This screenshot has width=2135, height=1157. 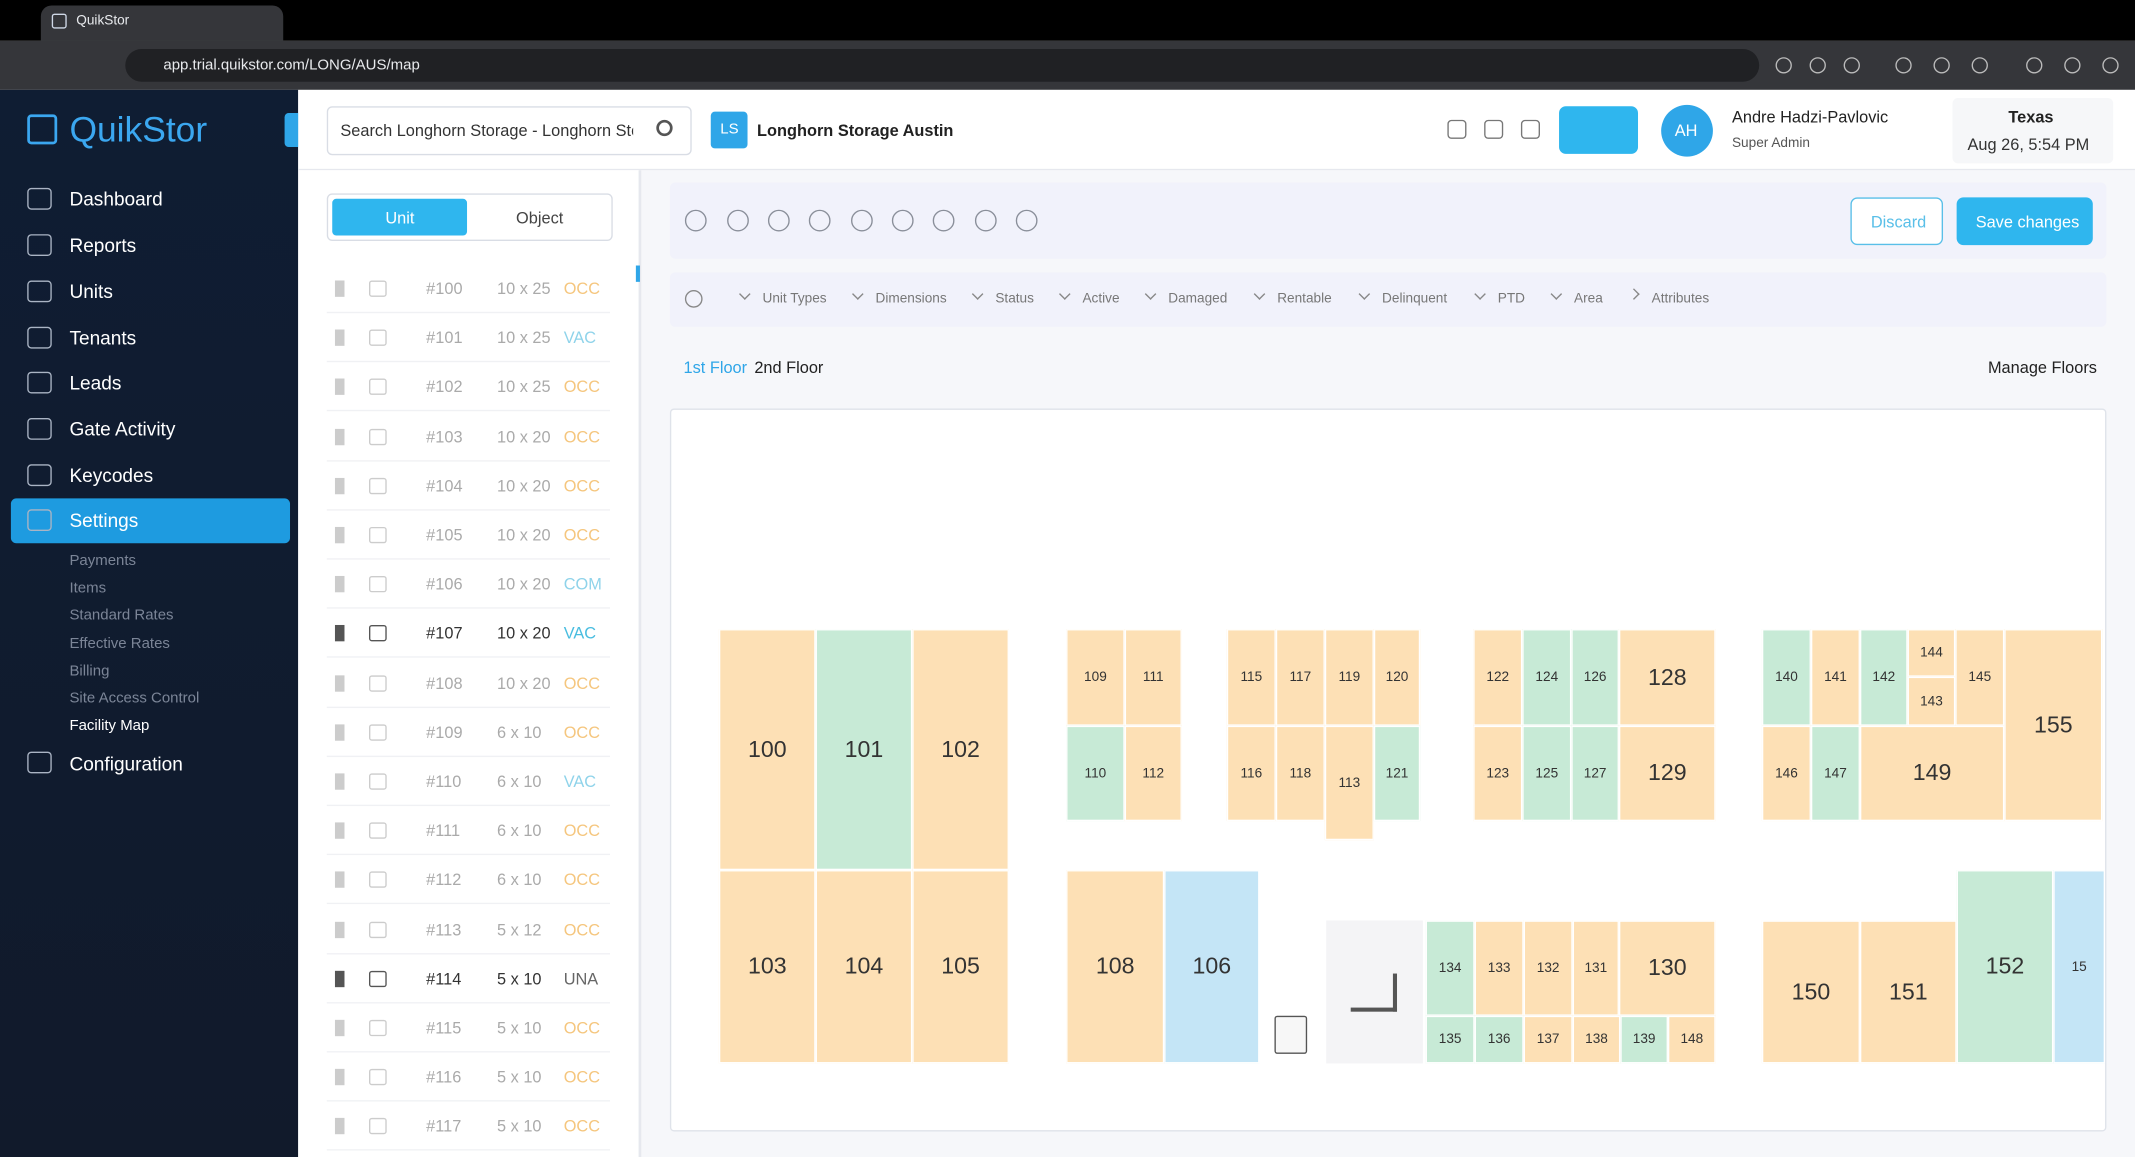 I want to click on map-unit: 145, so click(x=1980, y=677).